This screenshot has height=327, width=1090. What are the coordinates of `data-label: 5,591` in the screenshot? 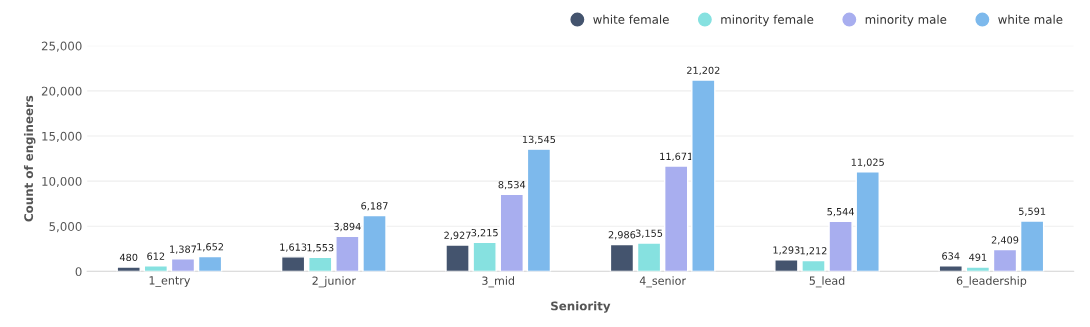 It's located at (1032, 211).